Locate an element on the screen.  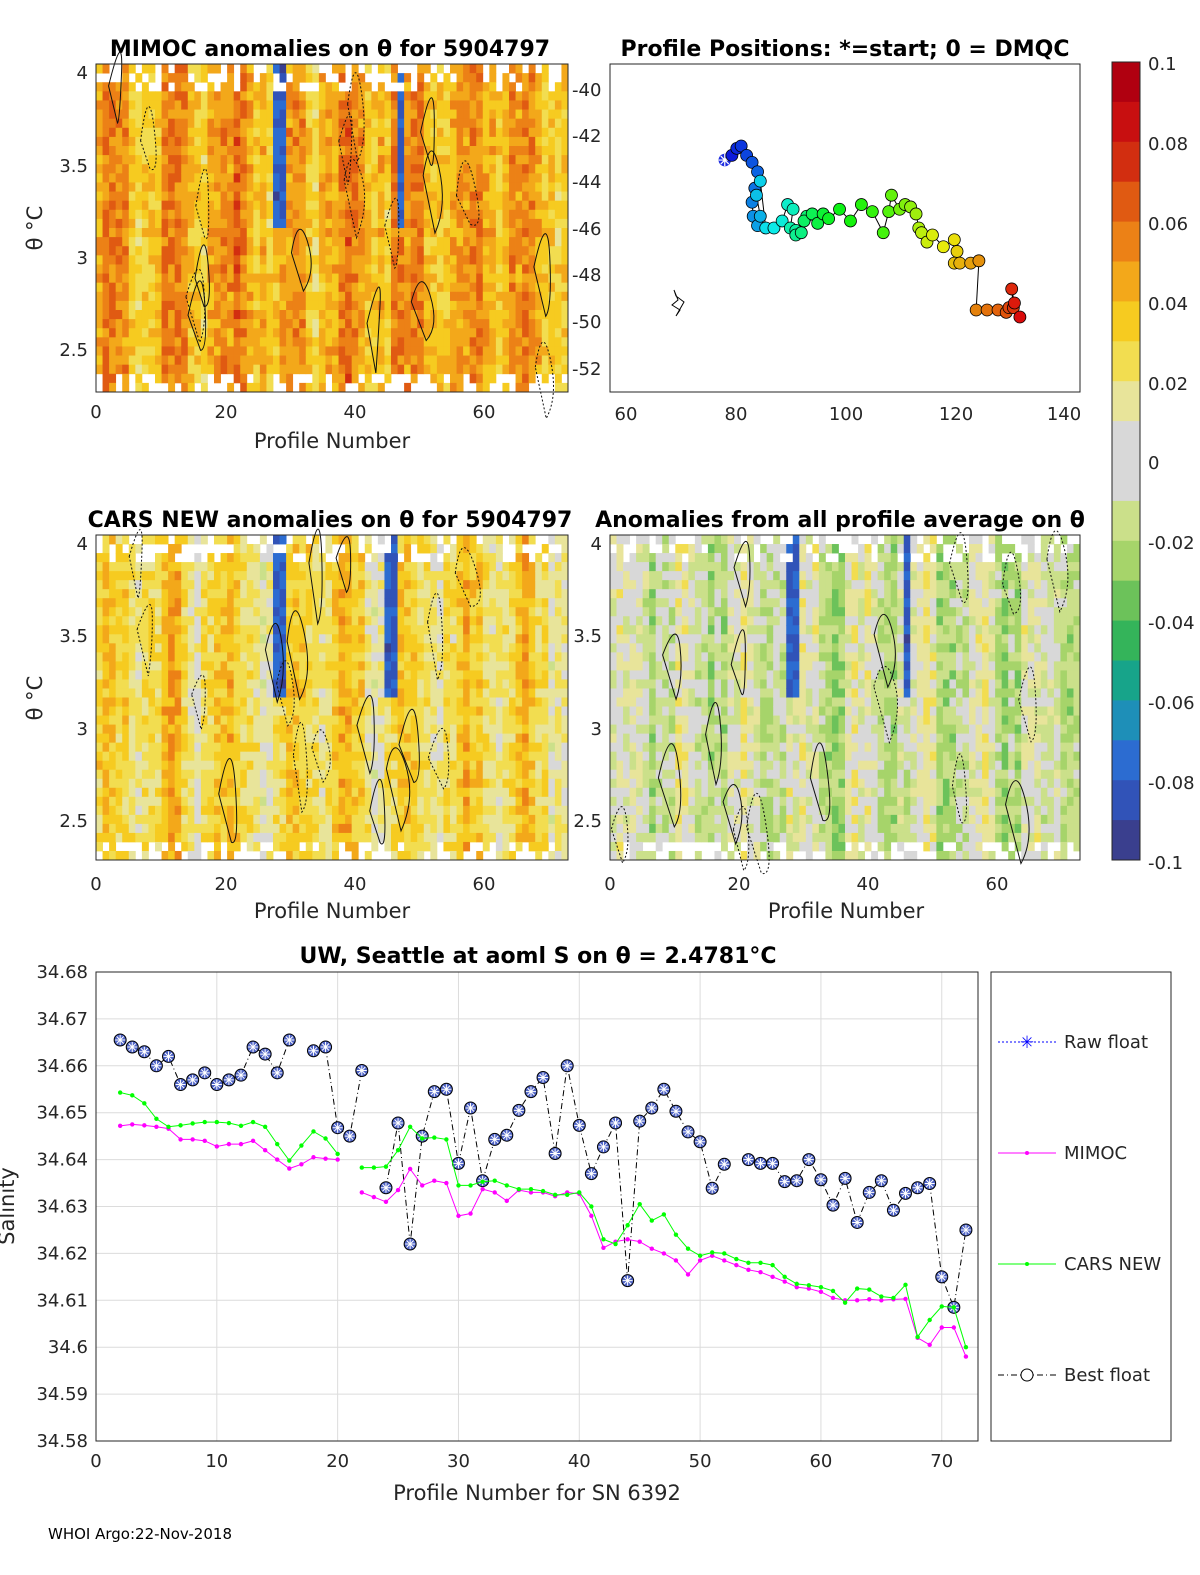
contour-line is located at coordinates (274, 663).